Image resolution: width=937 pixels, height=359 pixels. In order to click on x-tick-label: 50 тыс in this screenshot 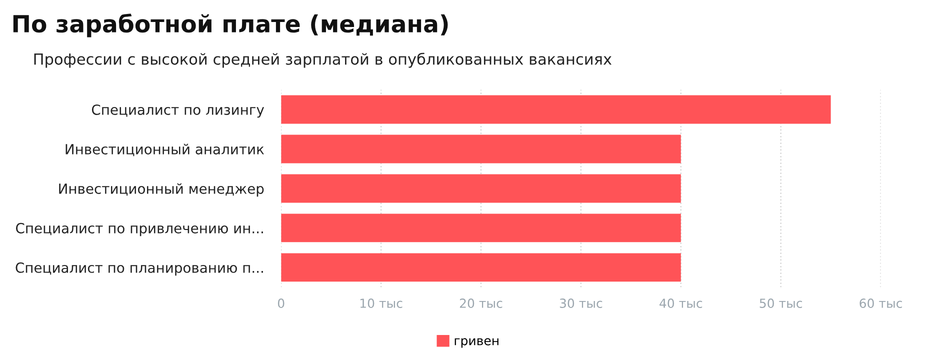, I will do `click(781, 303)`.